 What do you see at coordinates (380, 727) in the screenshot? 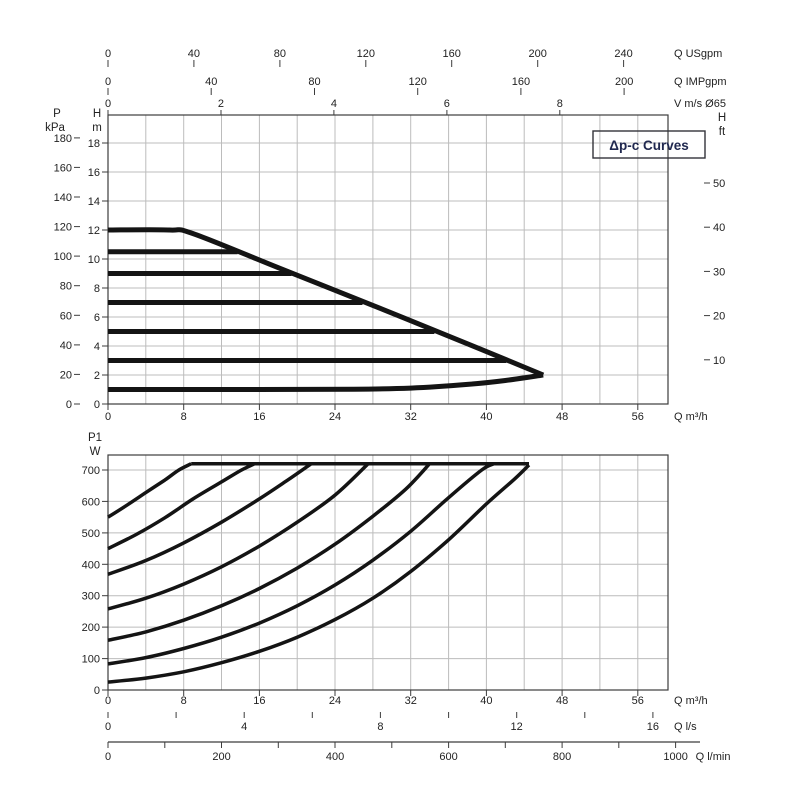
I see `ls-tick-label: 8` at bounding box center [380, 727].